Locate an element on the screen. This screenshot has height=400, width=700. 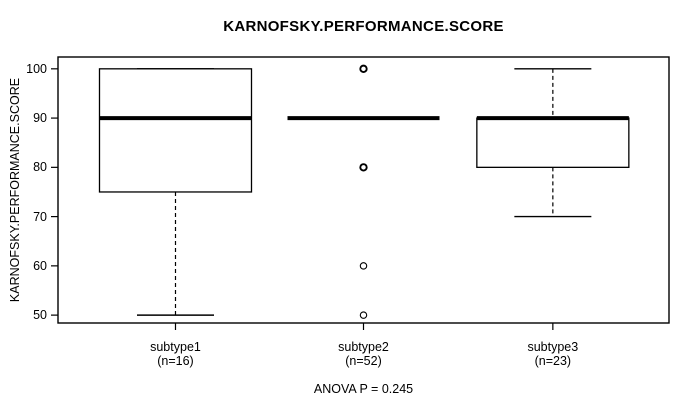
y-tick-label: 100 is located at coordinates (36, 68).